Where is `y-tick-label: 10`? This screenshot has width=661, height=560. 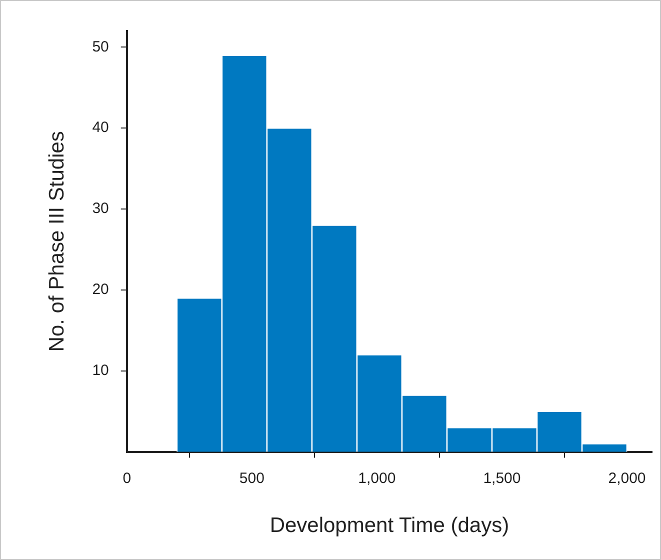 y-tick-label: 10 is located at coordinates (100, 371).